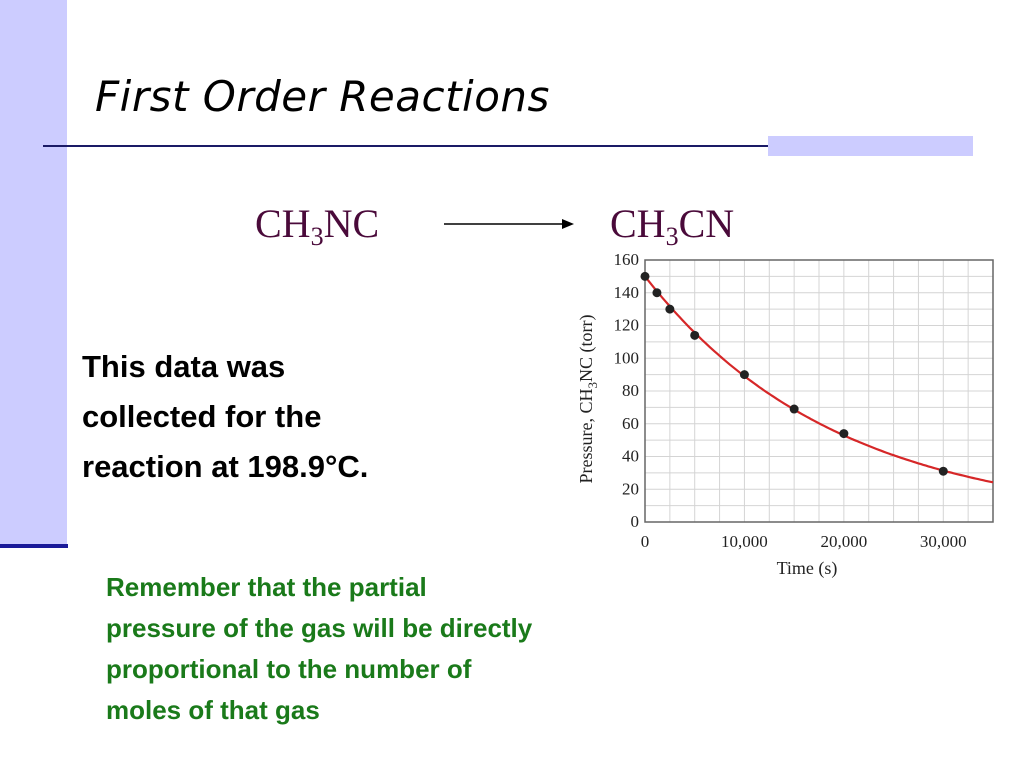 The height and width of the screenshot is (768, 1024). I want to click on note-line: pressure of the gas will be directly, so click(319, 628).